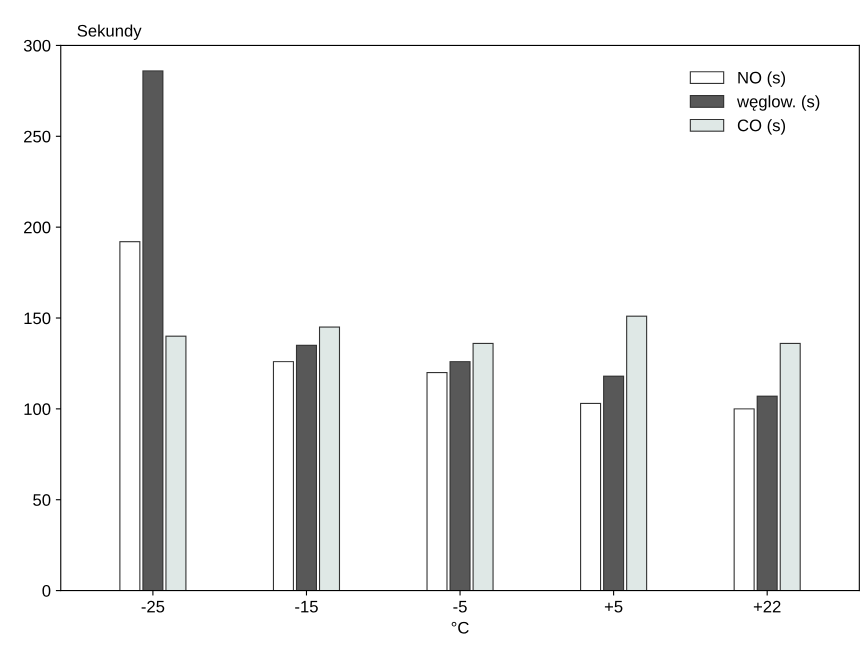 The height and width of the screenshot is (649, 868). I want to click on y-tick-label: 100, so click(37, 409).